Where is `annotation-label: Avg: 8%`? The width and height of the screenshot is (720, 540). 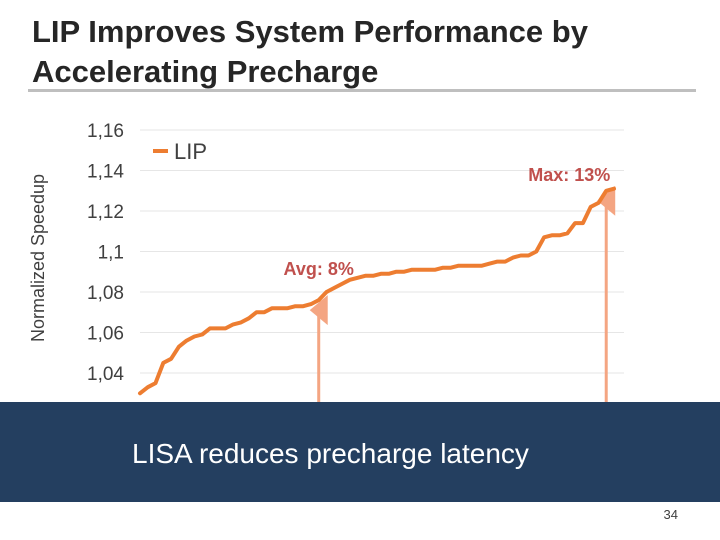
annotation-label: Avg: 8% is located at coordinates (319, 269).